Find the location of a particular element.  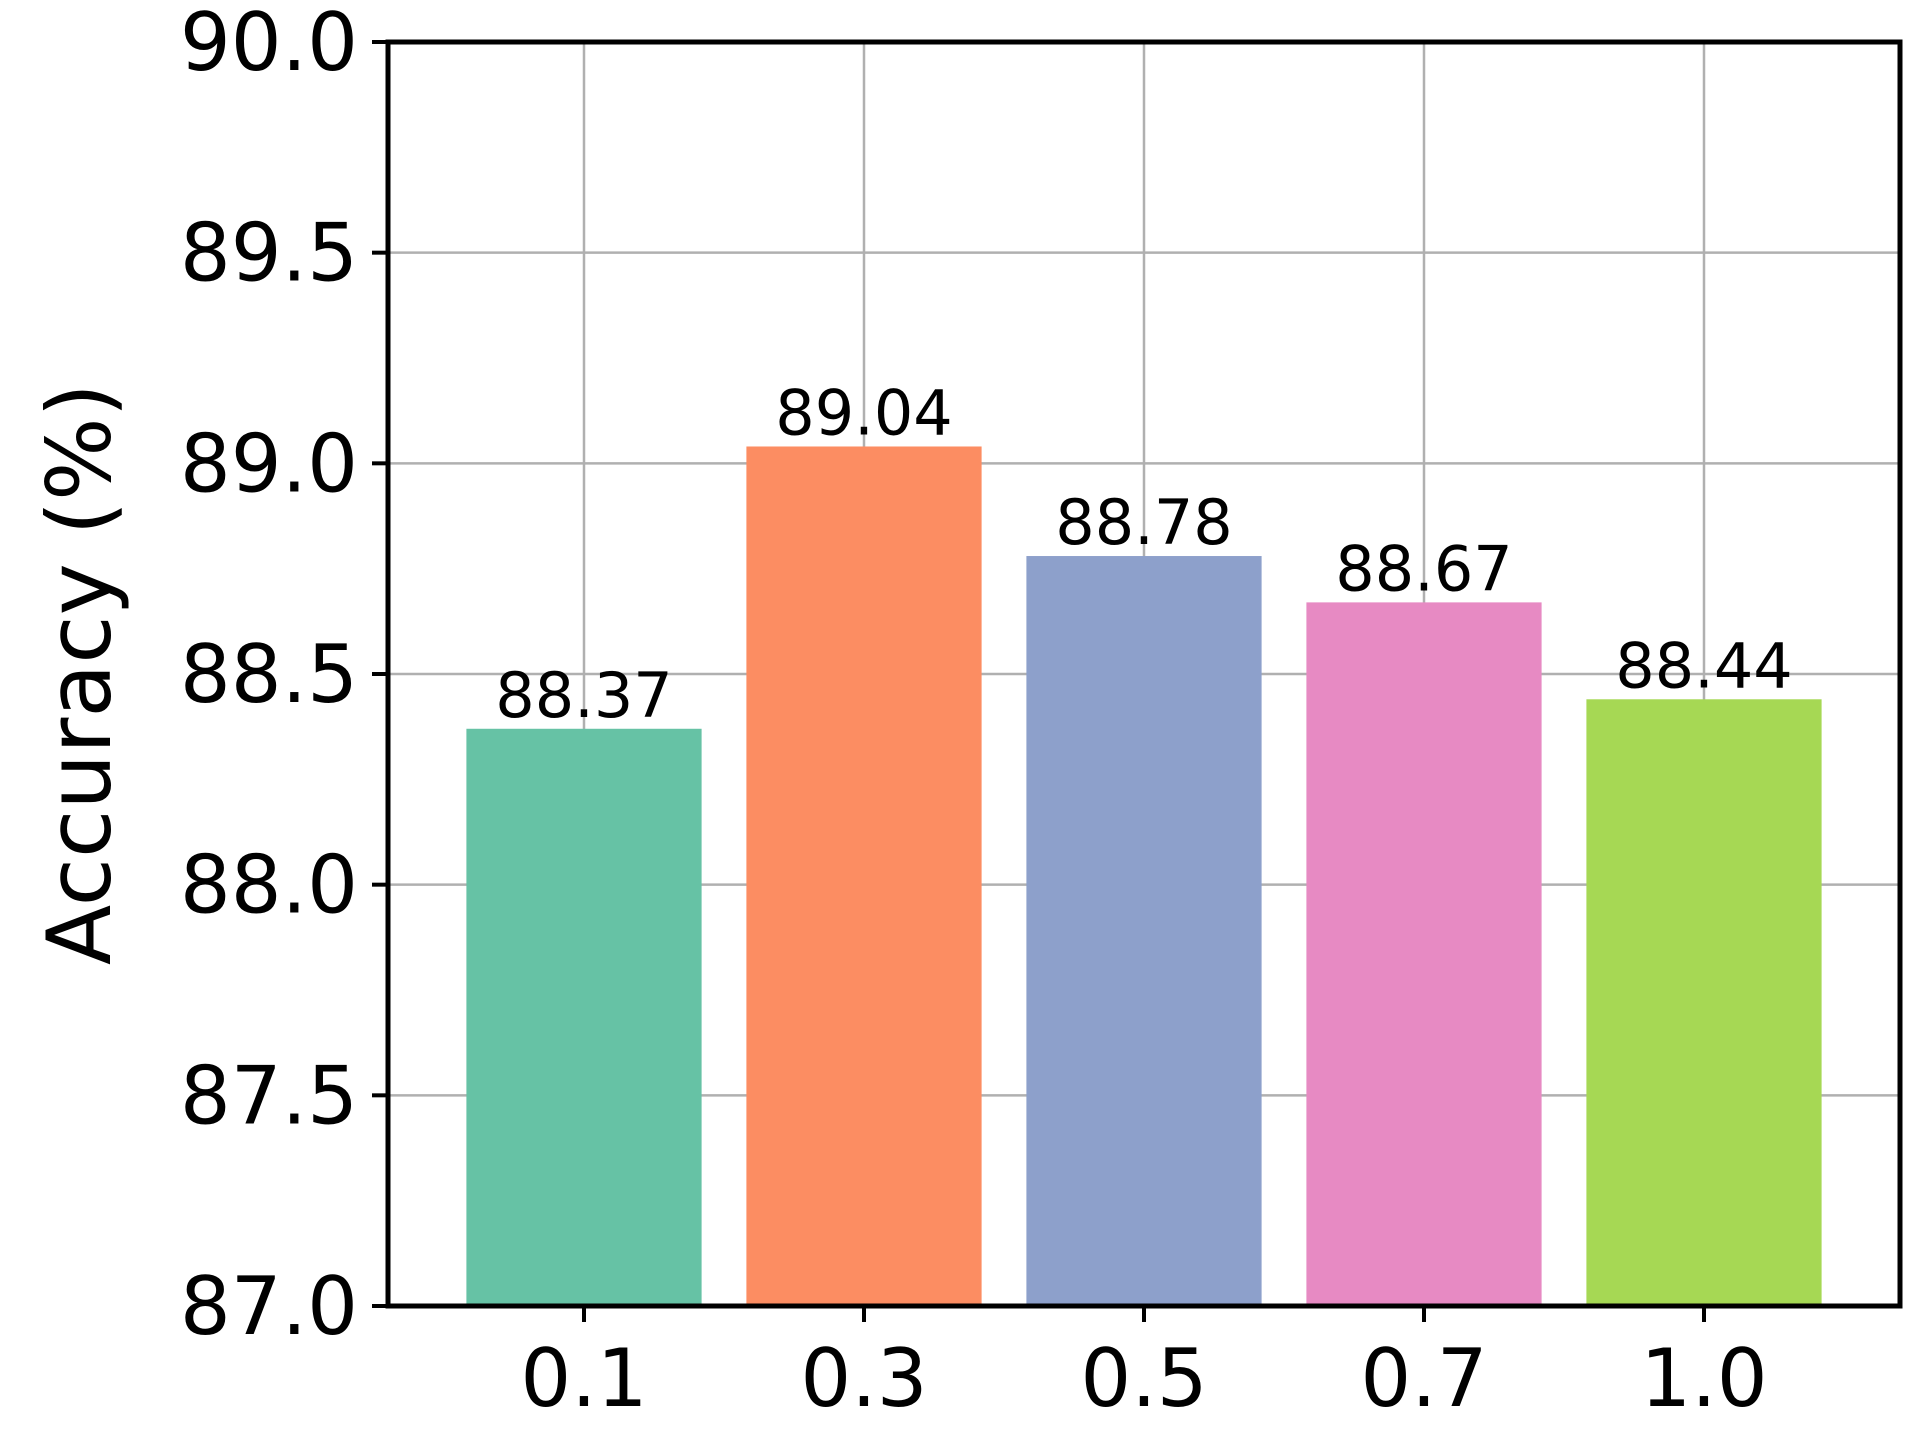

bar-value-label: 89.04 is located at coordinates (864, 412).